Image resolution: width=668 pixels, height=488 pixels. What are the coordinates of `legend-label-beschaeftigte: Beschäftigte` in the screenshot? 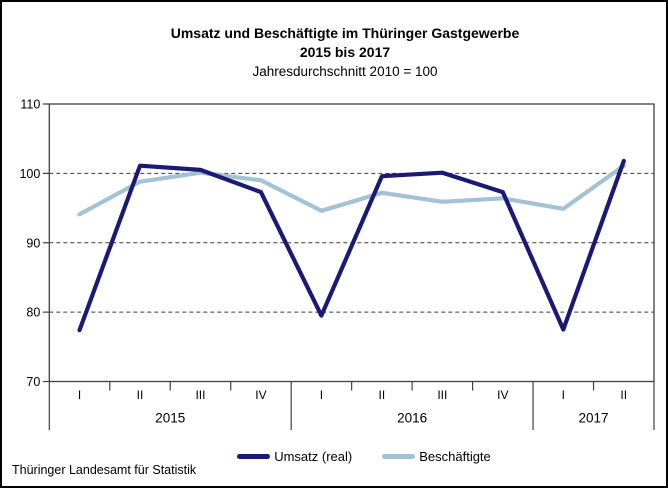 It's located at (455, 456).